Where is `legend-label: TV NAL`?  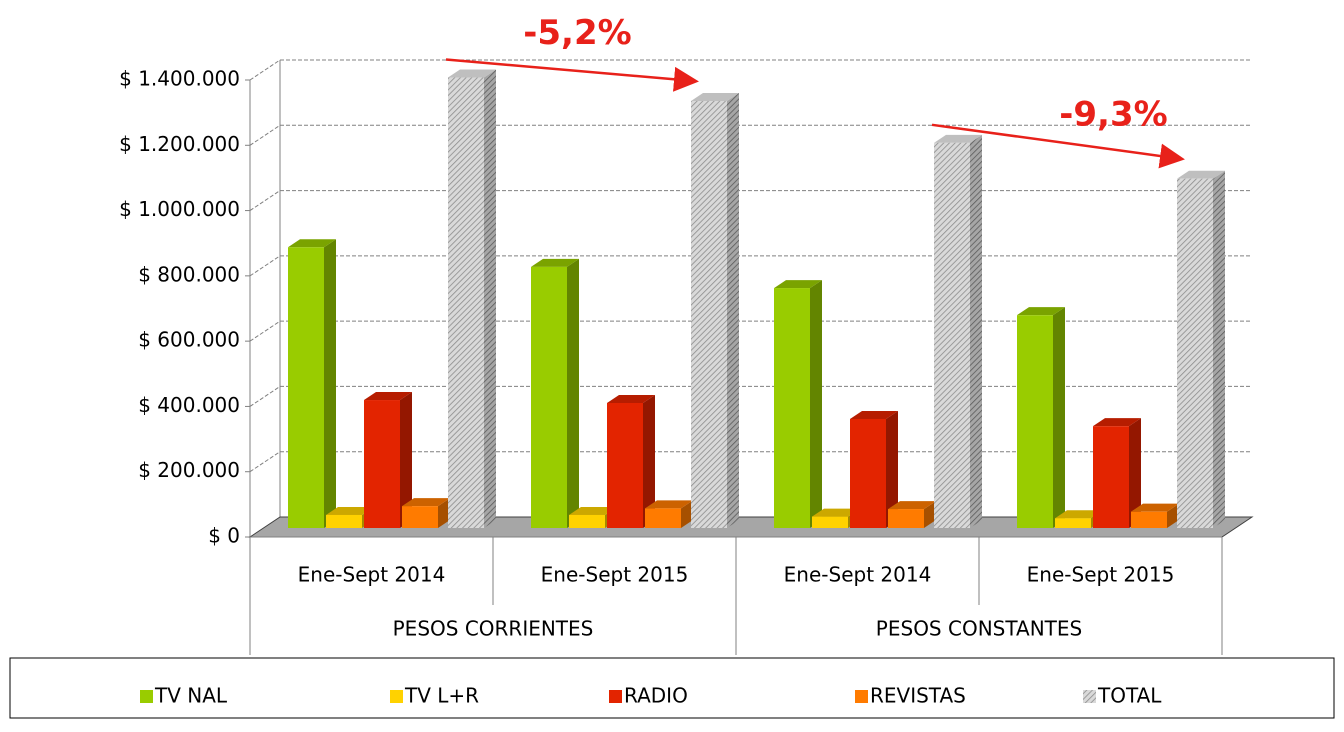 legend-label: TV NAL is located at coordinates (191, 696).